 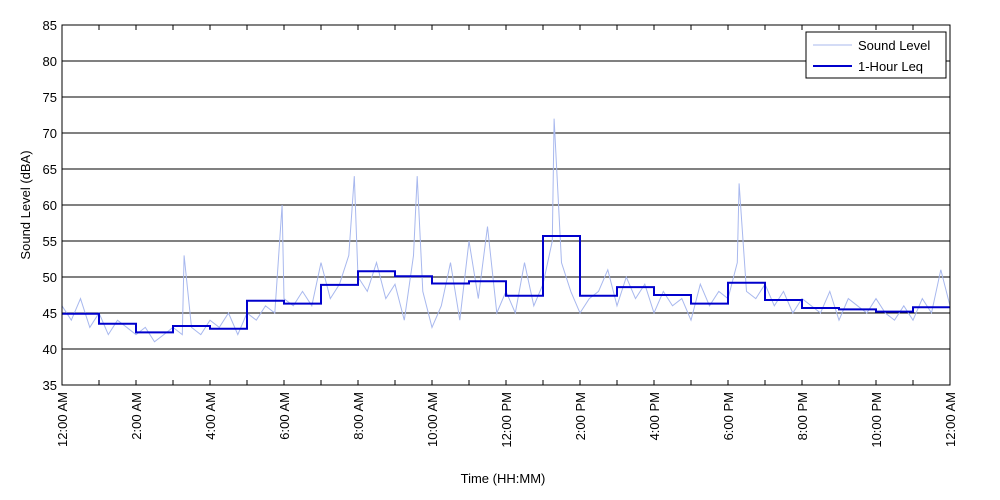 What do you see at coordinates (50, 313) in the screenshot?
I see `y-tick-label: 45` at bounding box center [50, 313].